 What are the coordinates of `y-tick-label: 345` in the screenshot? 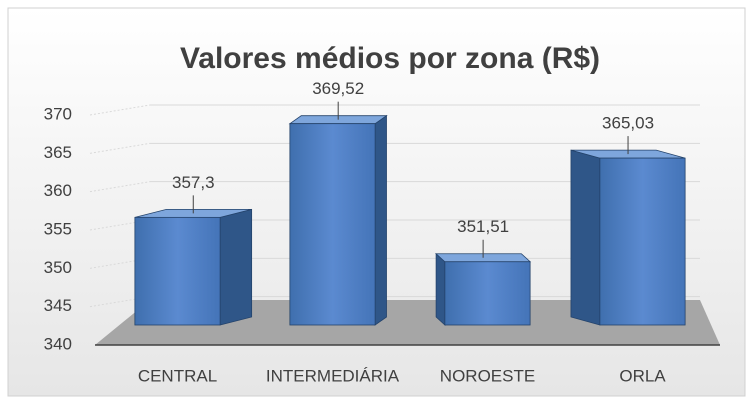 It's located at (58, 305).